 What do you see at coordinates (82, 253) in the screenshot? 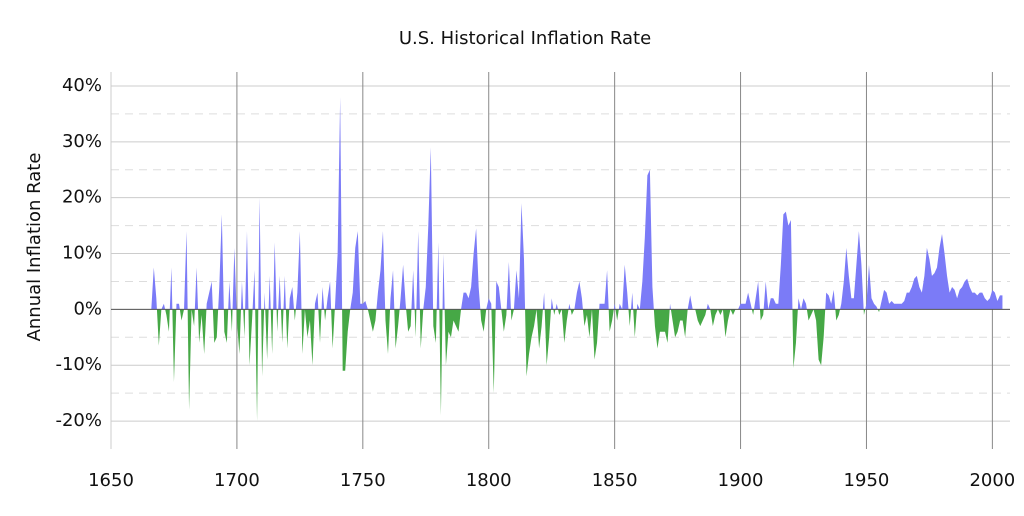
I see `y-tick-label: 10%` at bounding box center [82, 253].